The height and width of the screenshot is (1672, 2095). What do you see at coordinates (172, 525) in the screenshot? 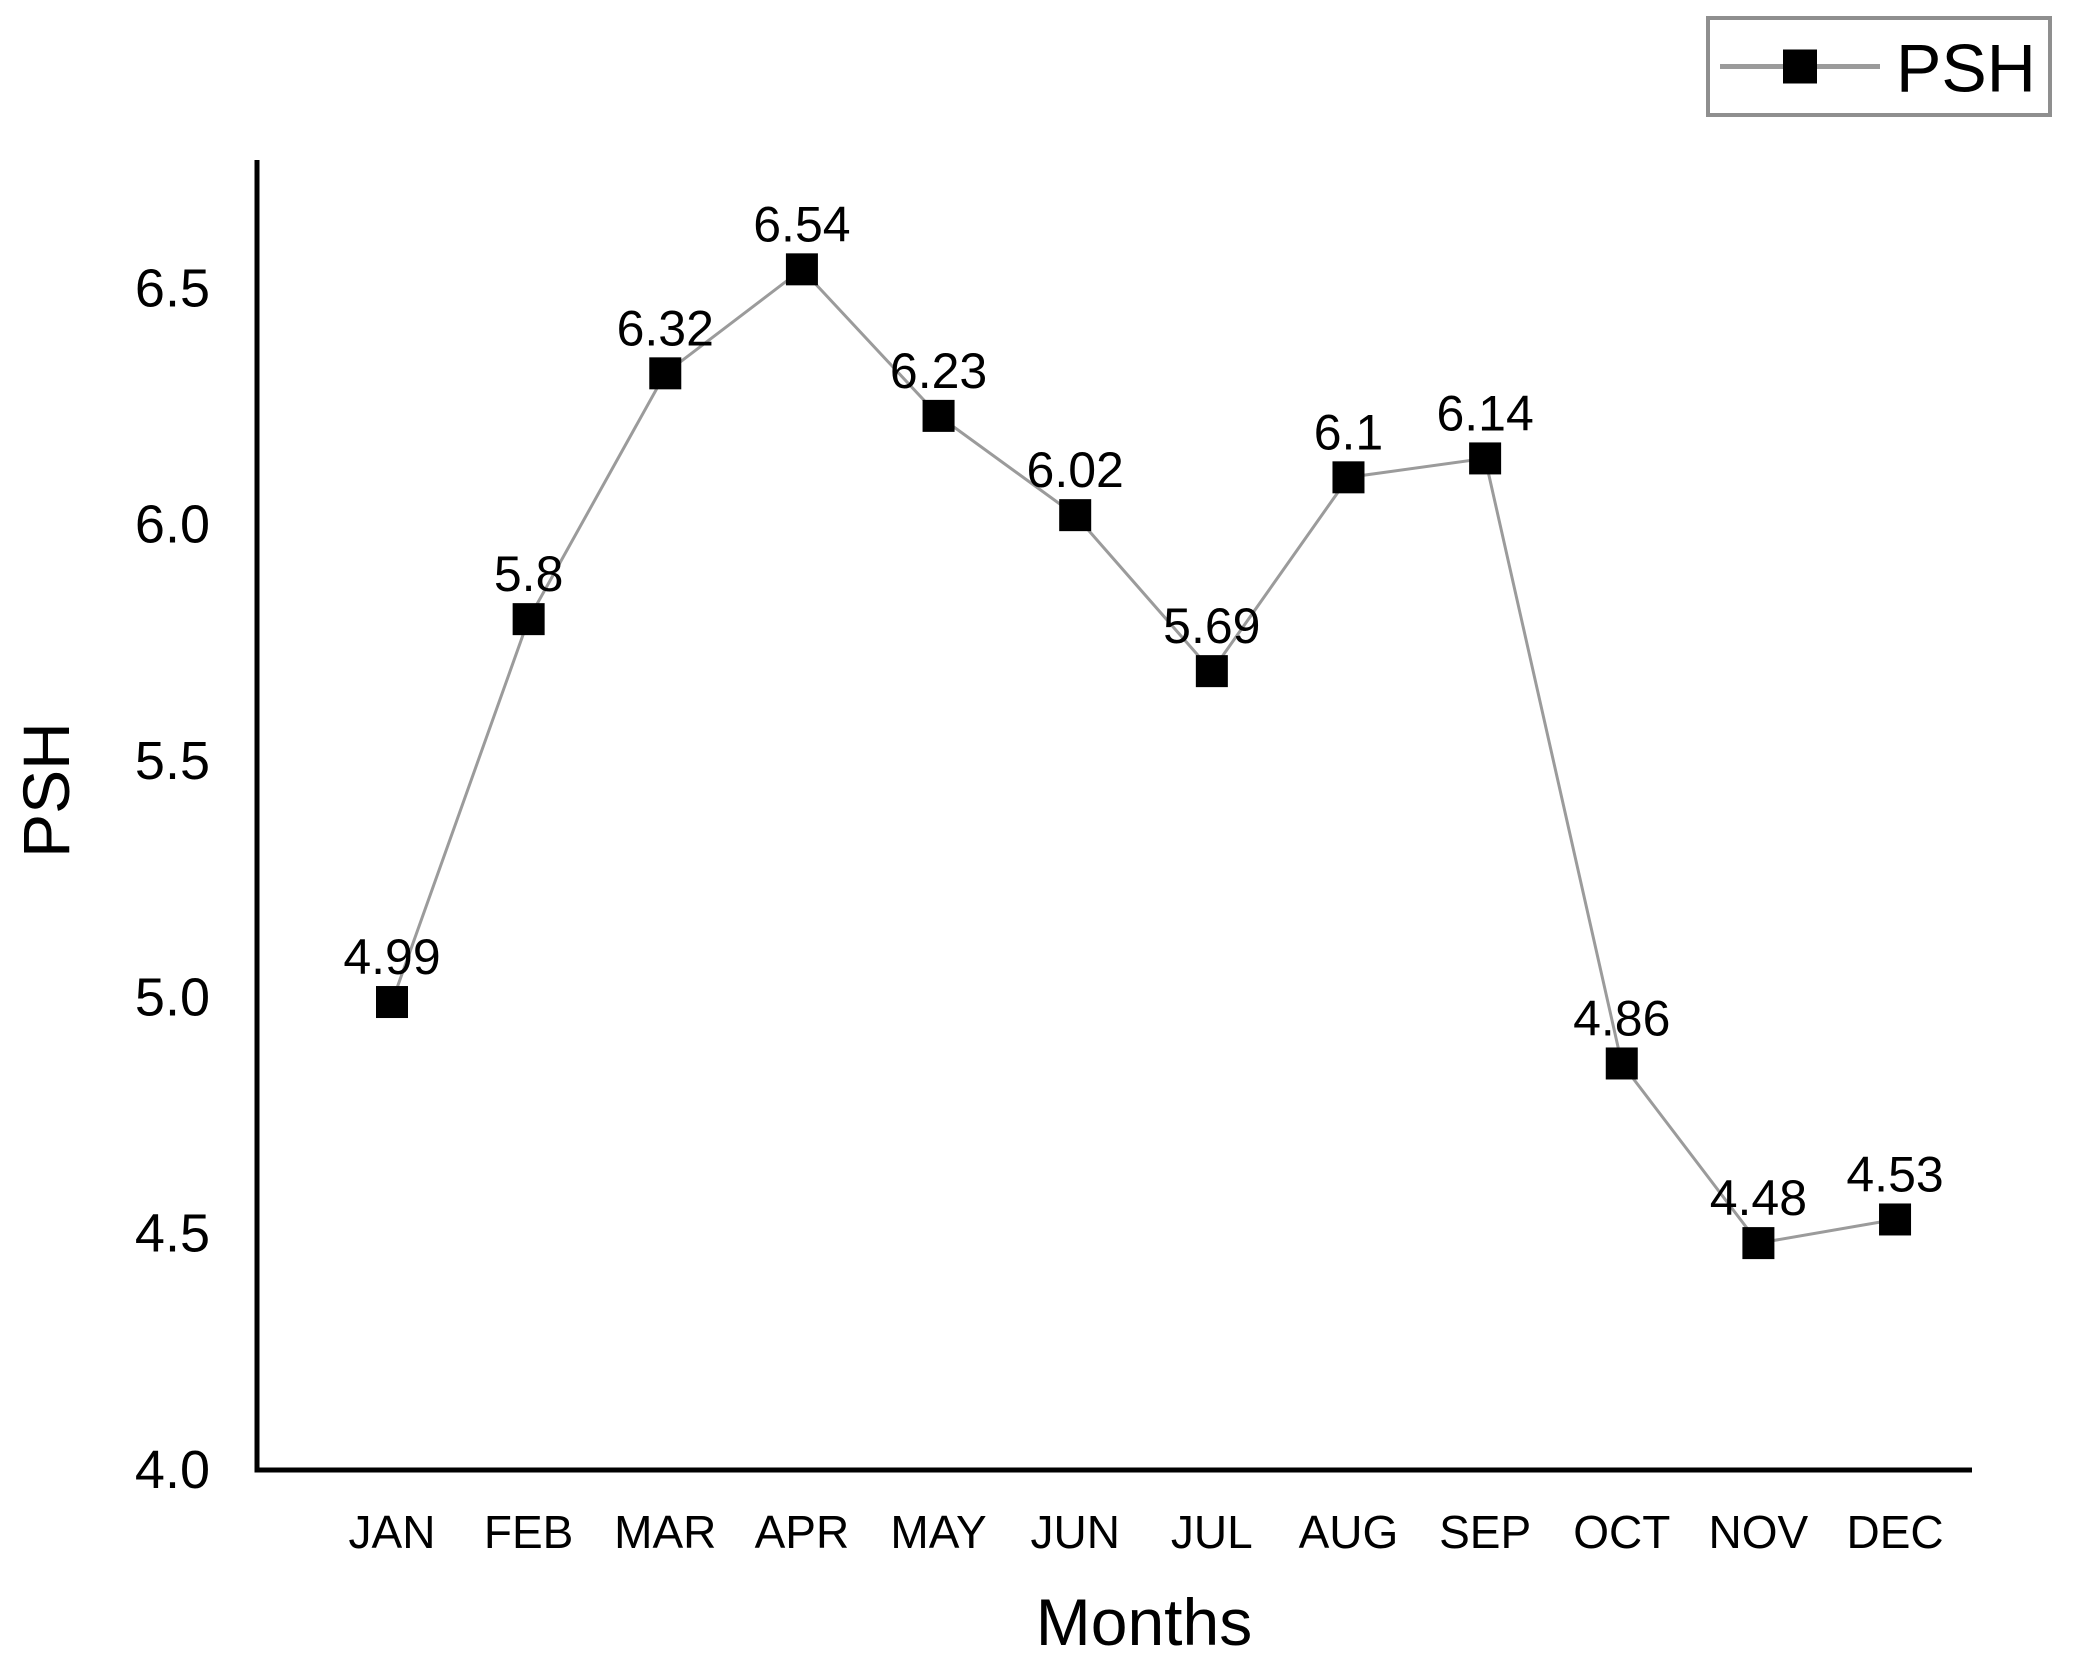
I see `y-tick-label: 6.0` at bounding box center [172, 525].